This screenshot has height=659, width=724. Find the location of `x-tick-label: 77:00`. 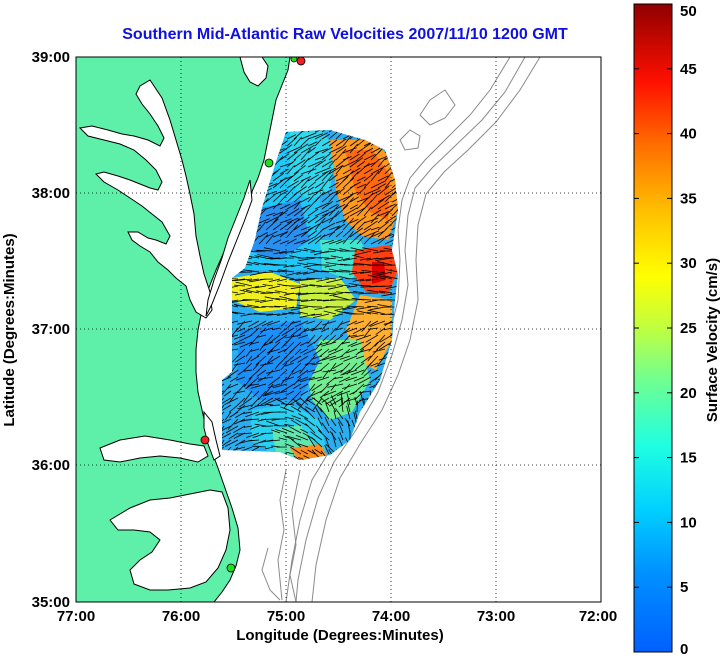

x-tick-label: 77:00 is located at coordinates (76, 616).